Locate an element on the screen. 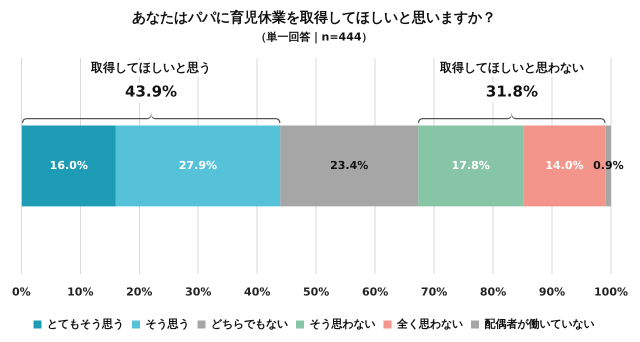  legend-label: とてもそう思う is located at coordinates (85, 323).